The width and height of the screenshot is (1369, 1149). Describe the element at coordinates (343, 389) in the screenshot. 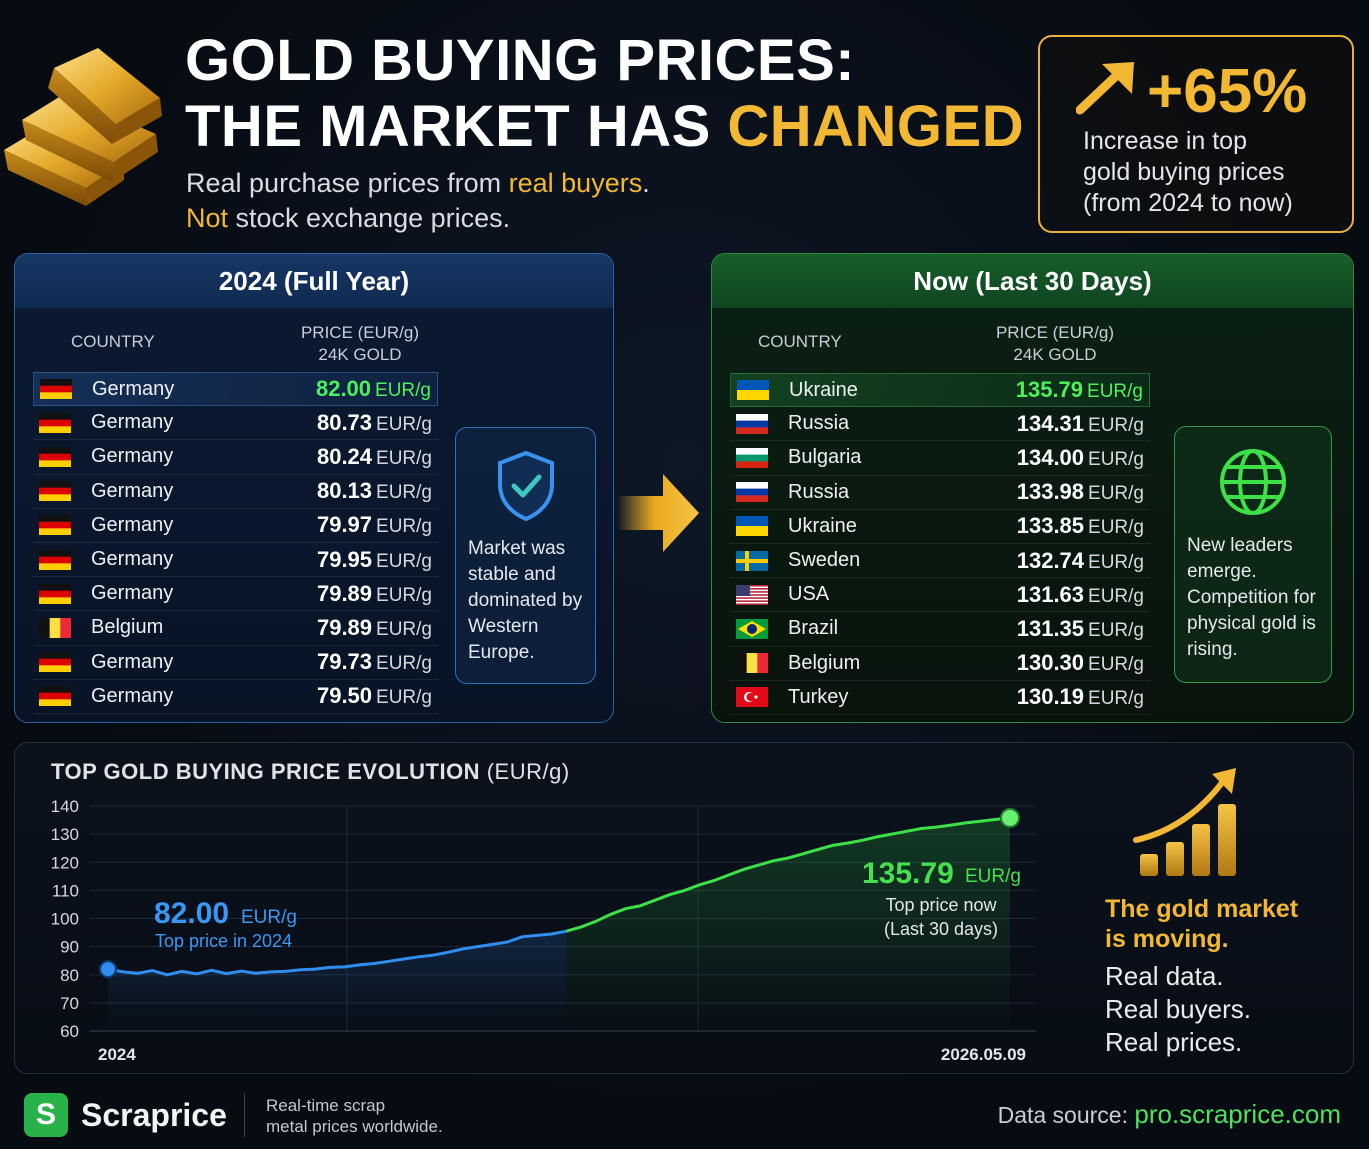

I see `price-number: 82.00` at that location.